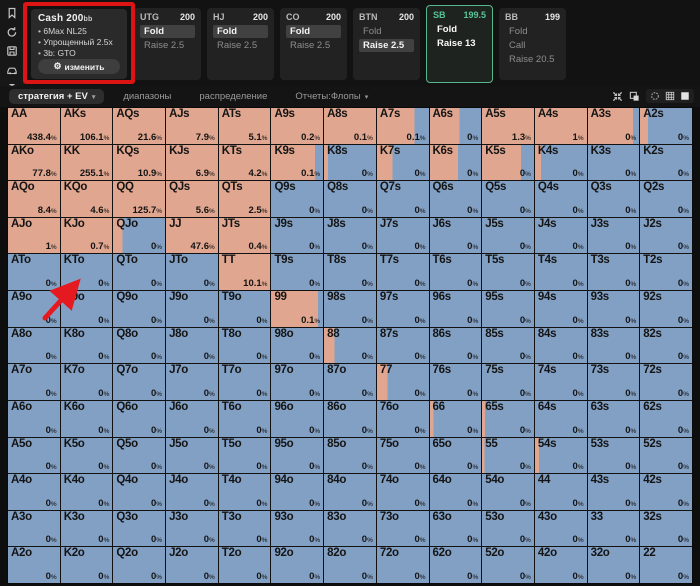 This screenshot has width=700, height=586. Describe the element at coordinates (297, 162) in the screenshot. I see `grid-cell-K9s: K9s 0.1%` at that location.